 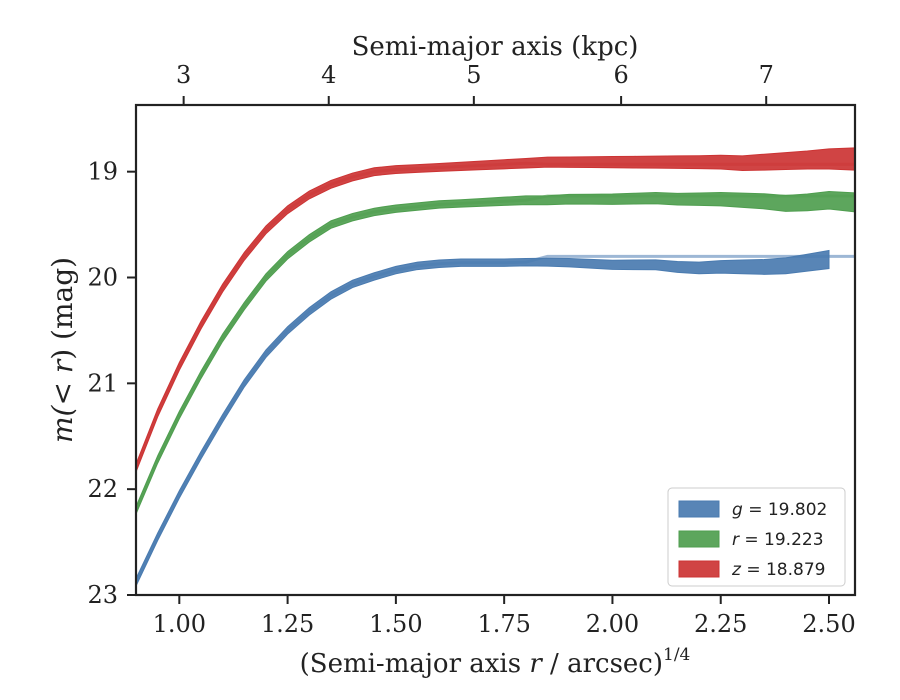 I want to click on x-tick-label: 2.50, so click(x=828, y=624).